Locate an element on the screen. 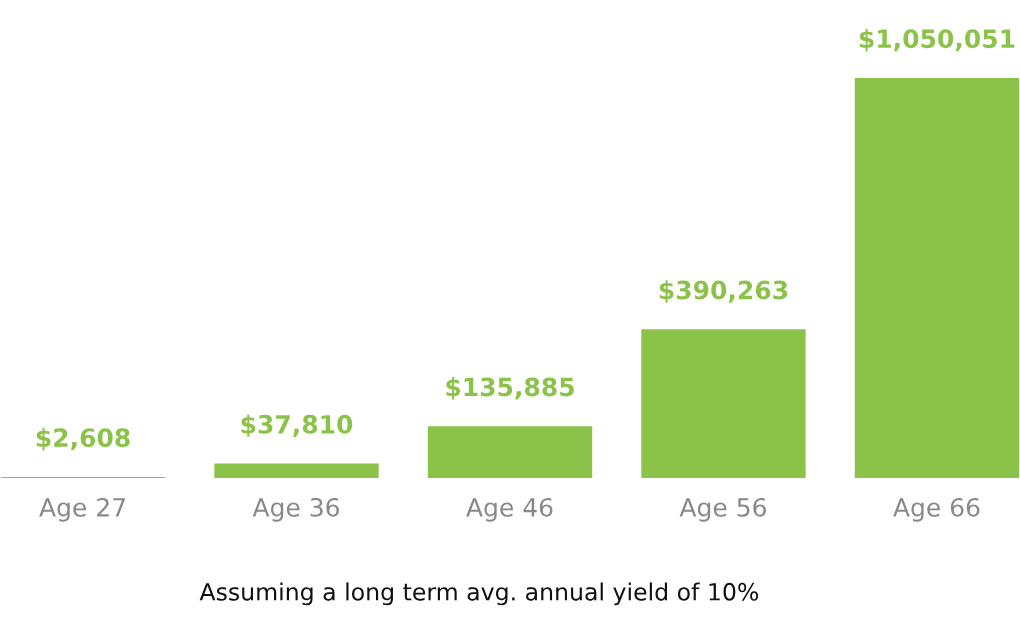 This screenshot has width=1020, height=624. data-label: $37,810 is located at coordinates (297, 426).